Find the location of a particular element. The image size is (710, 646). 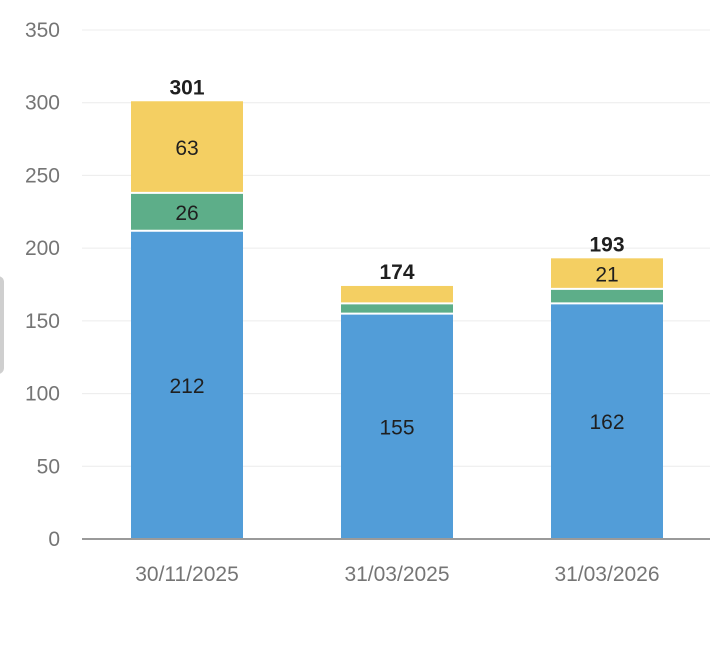

segment-value-label: 155 is located at coordinates (396, 427).